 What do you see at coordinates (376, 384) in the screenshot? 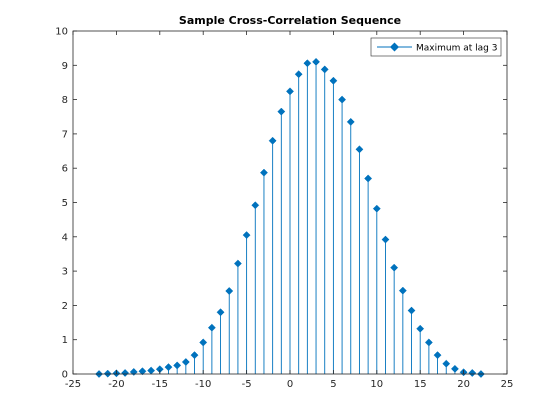
I see `x-tick-label: 10` at bounding box center [376, 384].